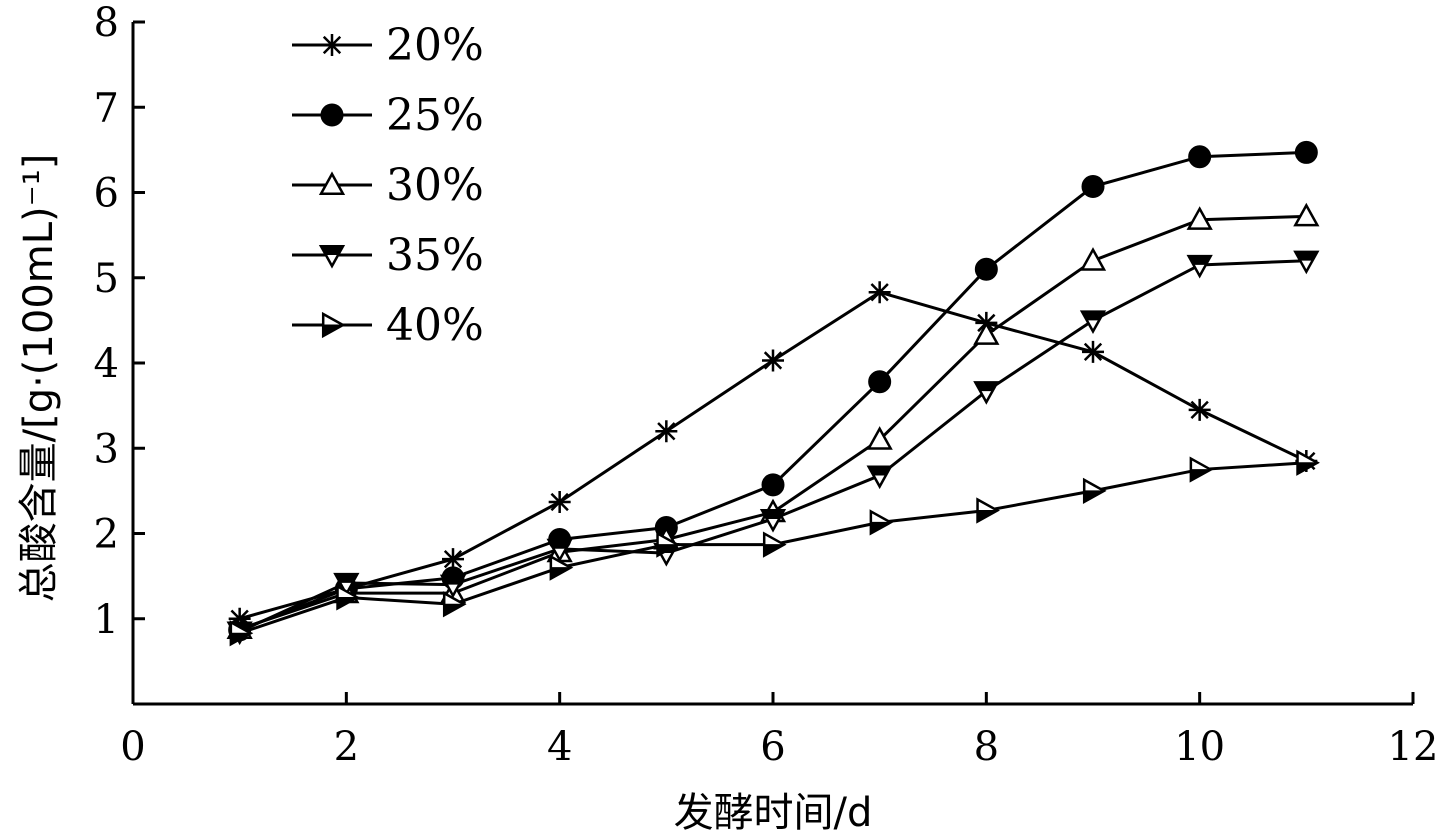 The width and height of the screenshot is (1445, 835). I want to click on x-tick-label: 10, so click(1199, 747).